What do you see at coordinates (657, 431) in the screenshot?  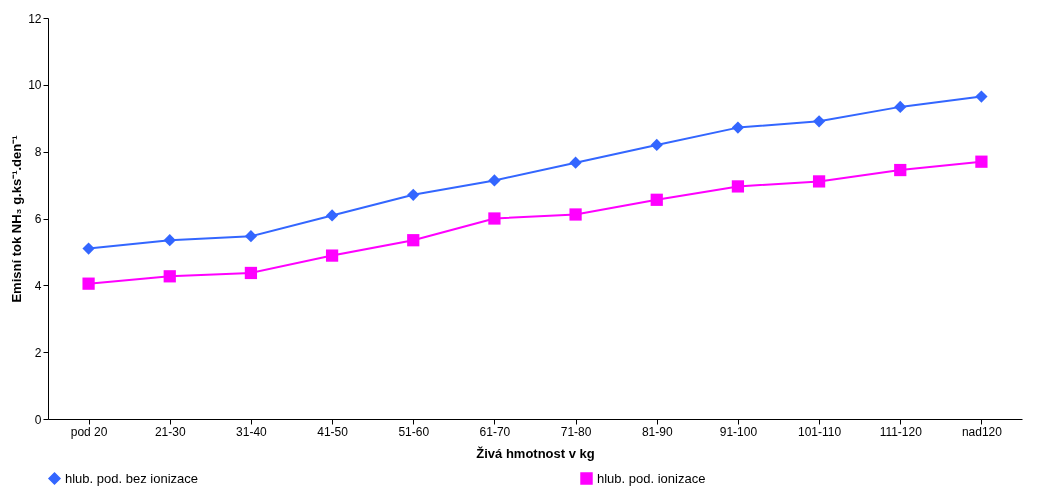 I see `x-tick-label: 81-90` at bounding box center [657, 431].